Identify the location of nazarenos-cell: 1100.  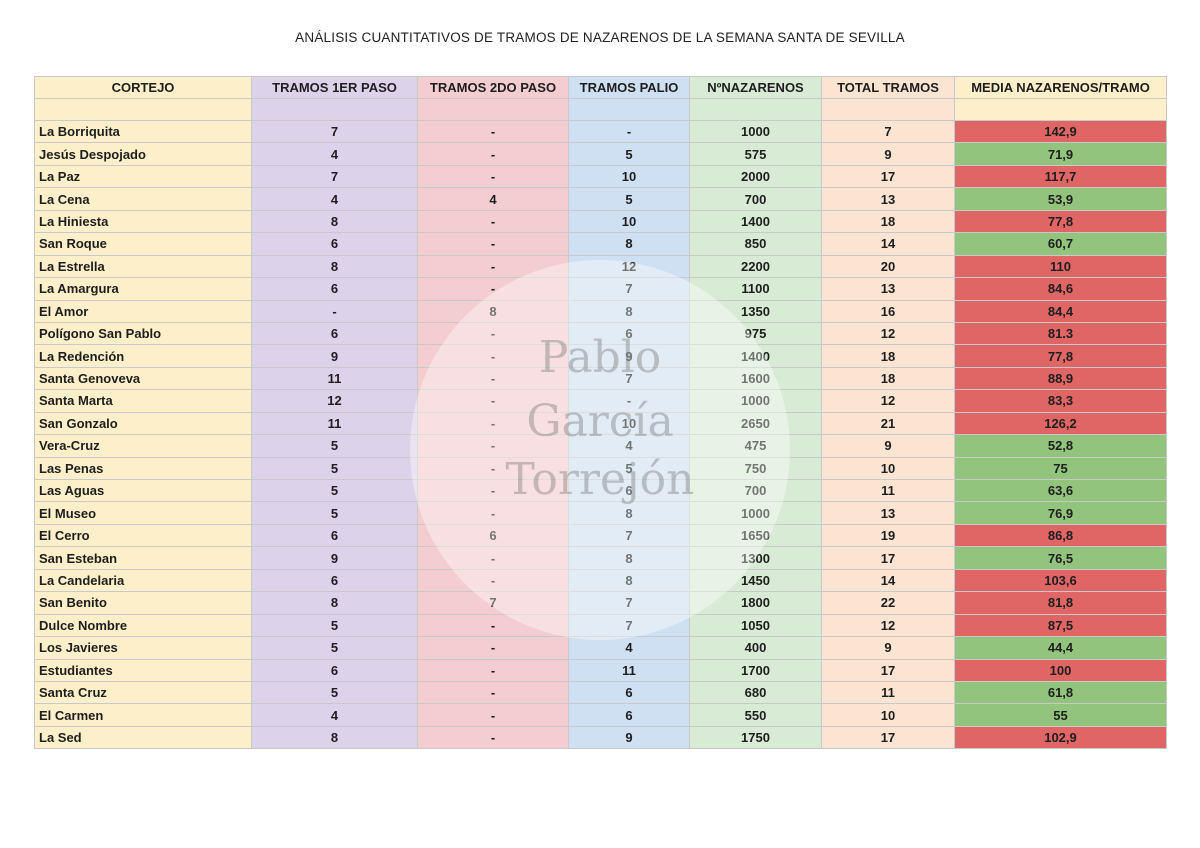
(755, 289).